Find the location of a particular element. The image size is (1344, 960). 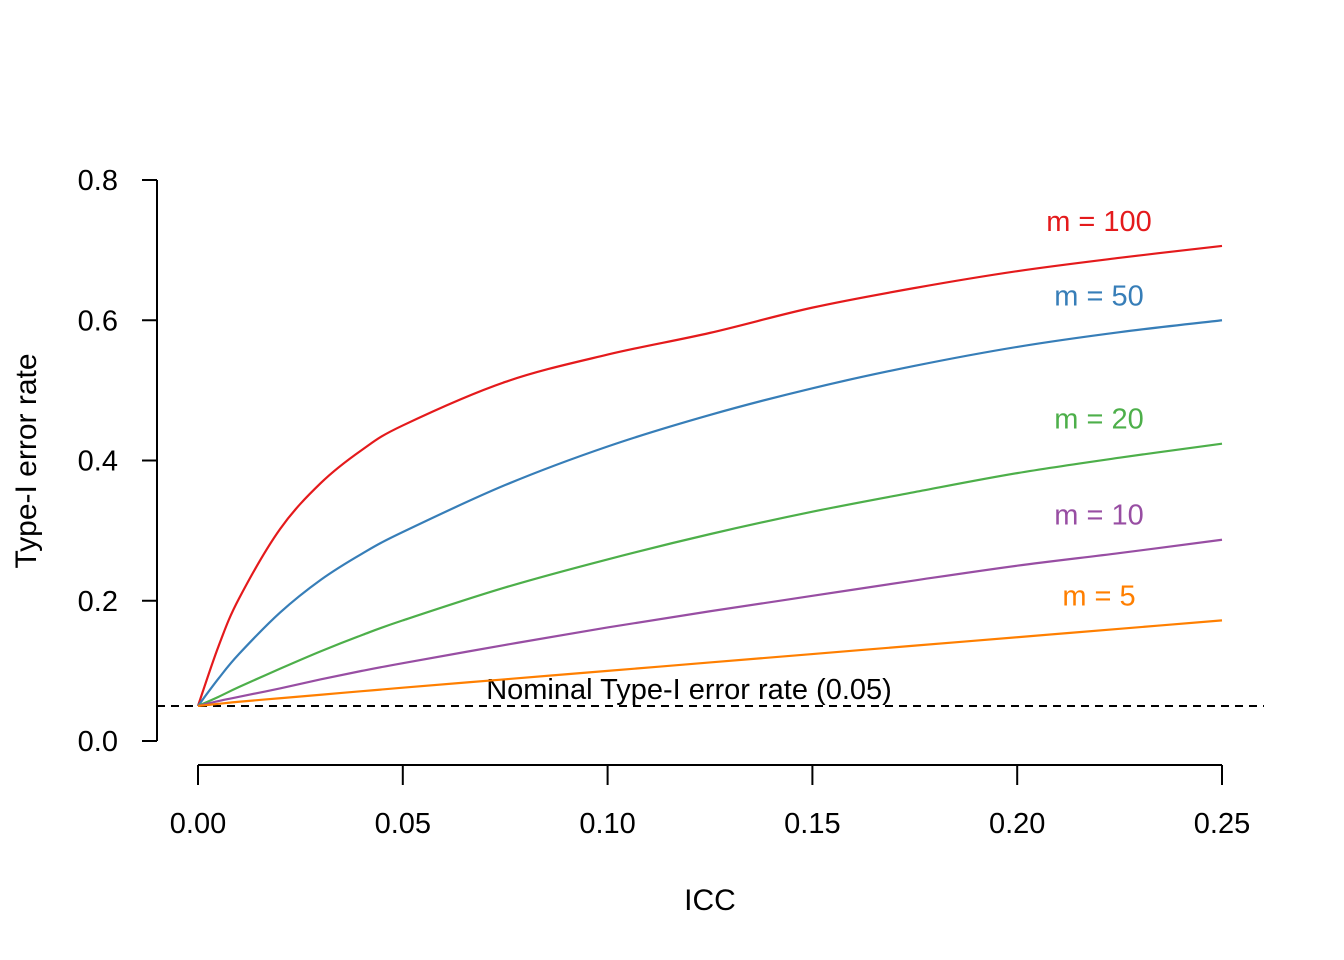

series-label: m = 100 is located at coordinates (1099, 222).